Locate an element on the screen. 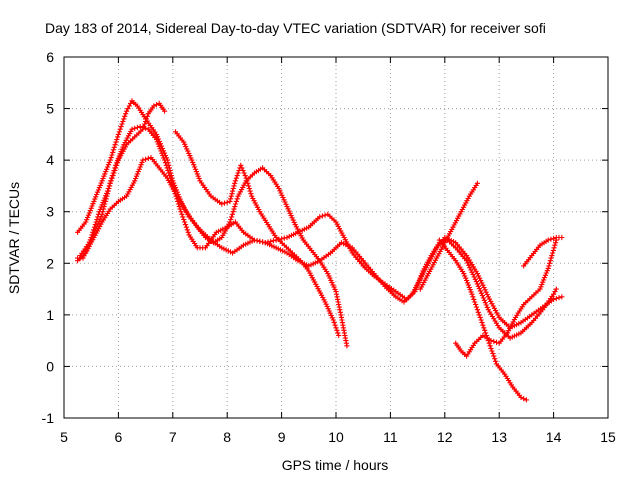 The image size is (640, 480). x-tick-label: 9 is located at coordinates (282, 437).